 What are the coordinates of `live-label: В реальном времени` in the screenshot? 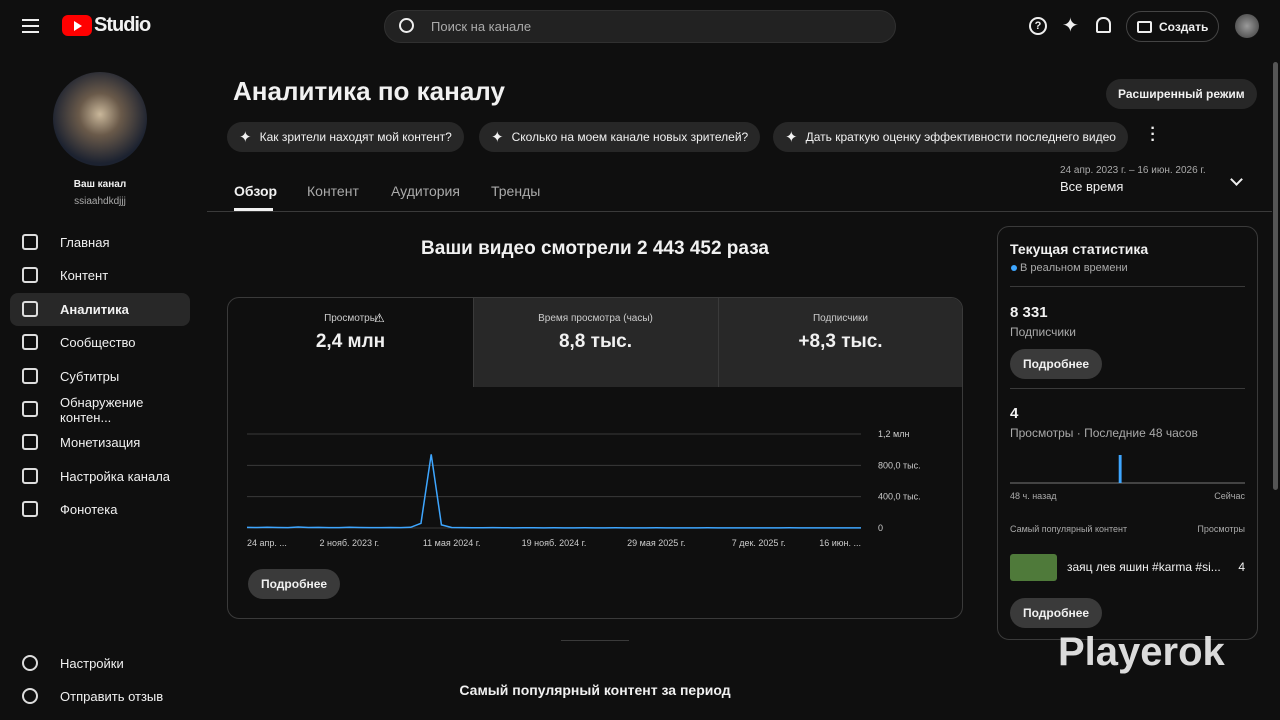 It's located at (1074, 268).